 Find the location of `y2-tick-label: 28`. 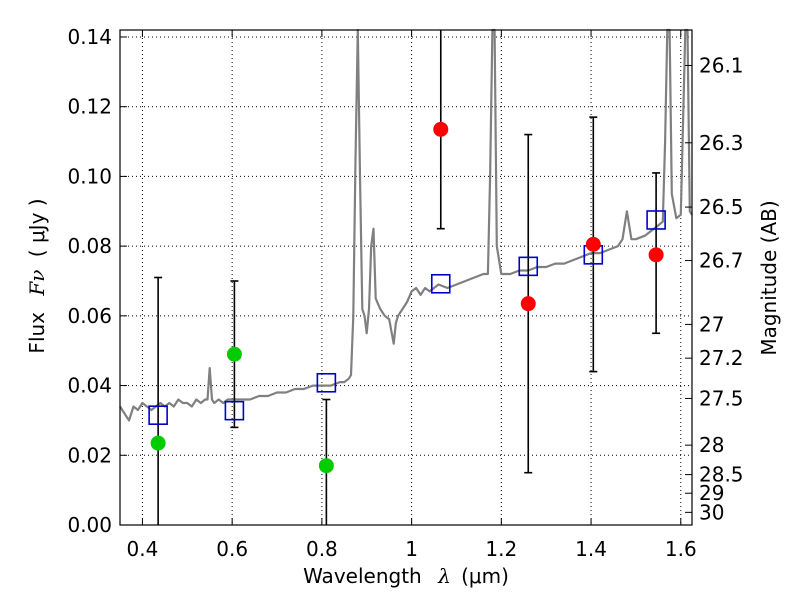

y2-tick-label: 28 is located at coordinates (711, 445).